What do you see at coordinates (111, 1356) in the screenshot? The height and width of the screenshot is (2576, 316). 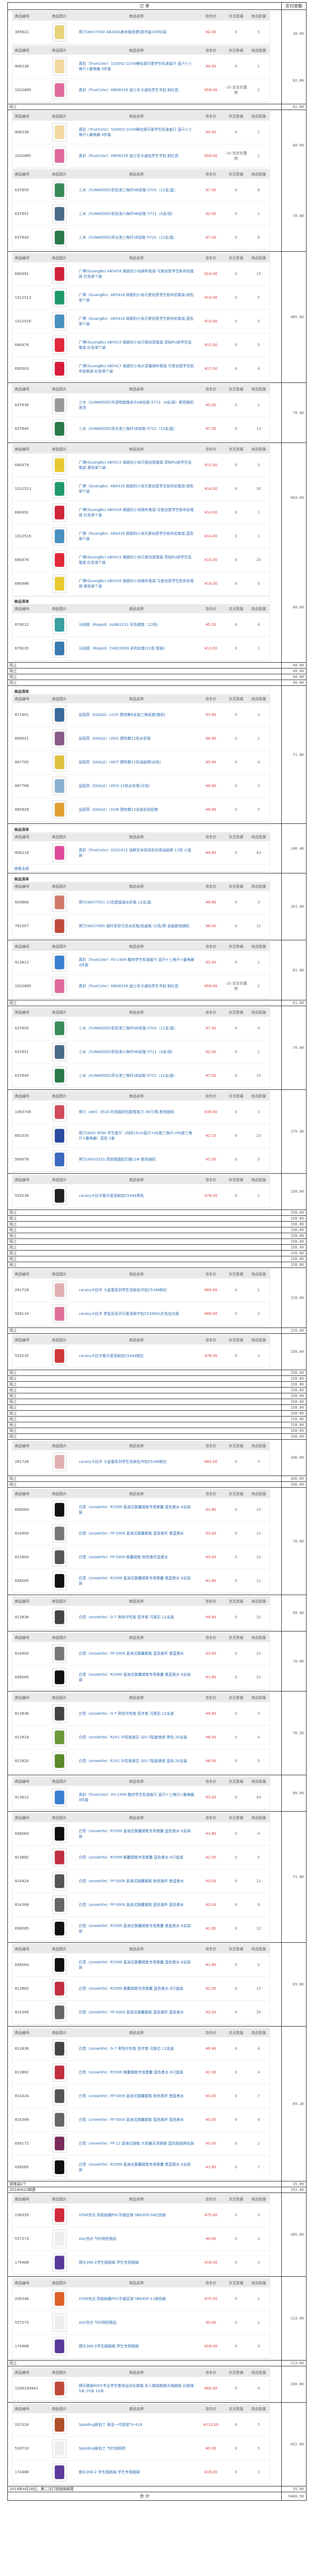 I see `product-name-link: carany卡拉羊春天里双肩包C5444粉红` at bounding box center [111, 1356].